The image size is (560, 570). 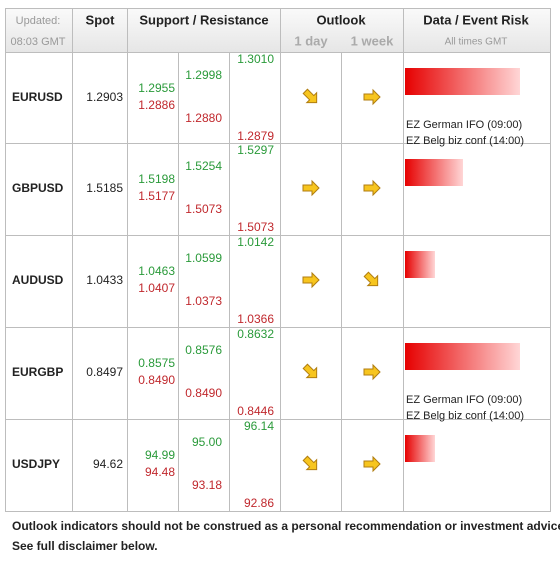 I want to click on header-bg, so click(x=277, y=30).